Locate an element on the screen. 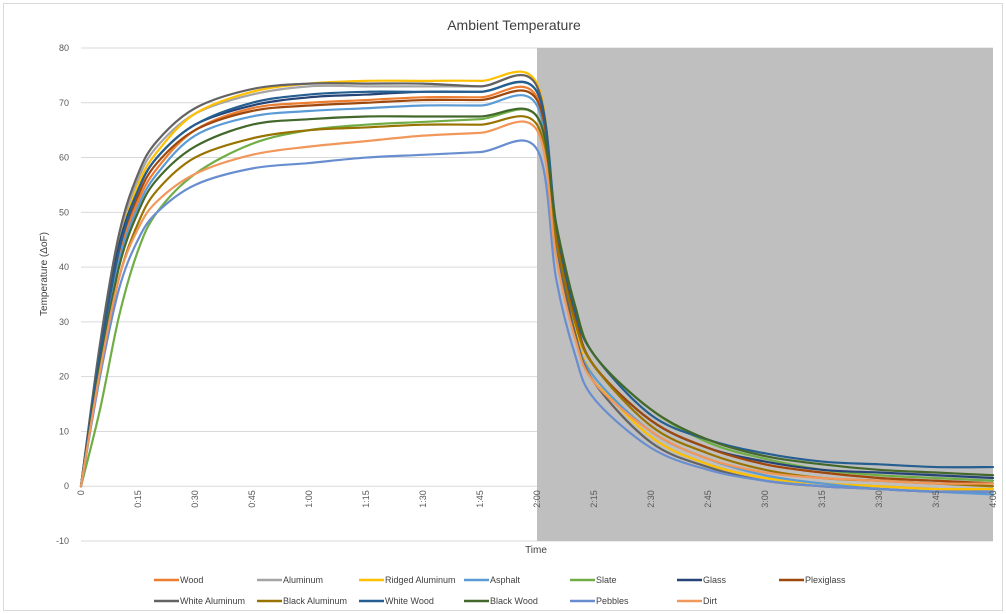 The width and height of the screenshot is (1006, 614). x-tick-label: 2:15 is located at coordinates (594, 499).